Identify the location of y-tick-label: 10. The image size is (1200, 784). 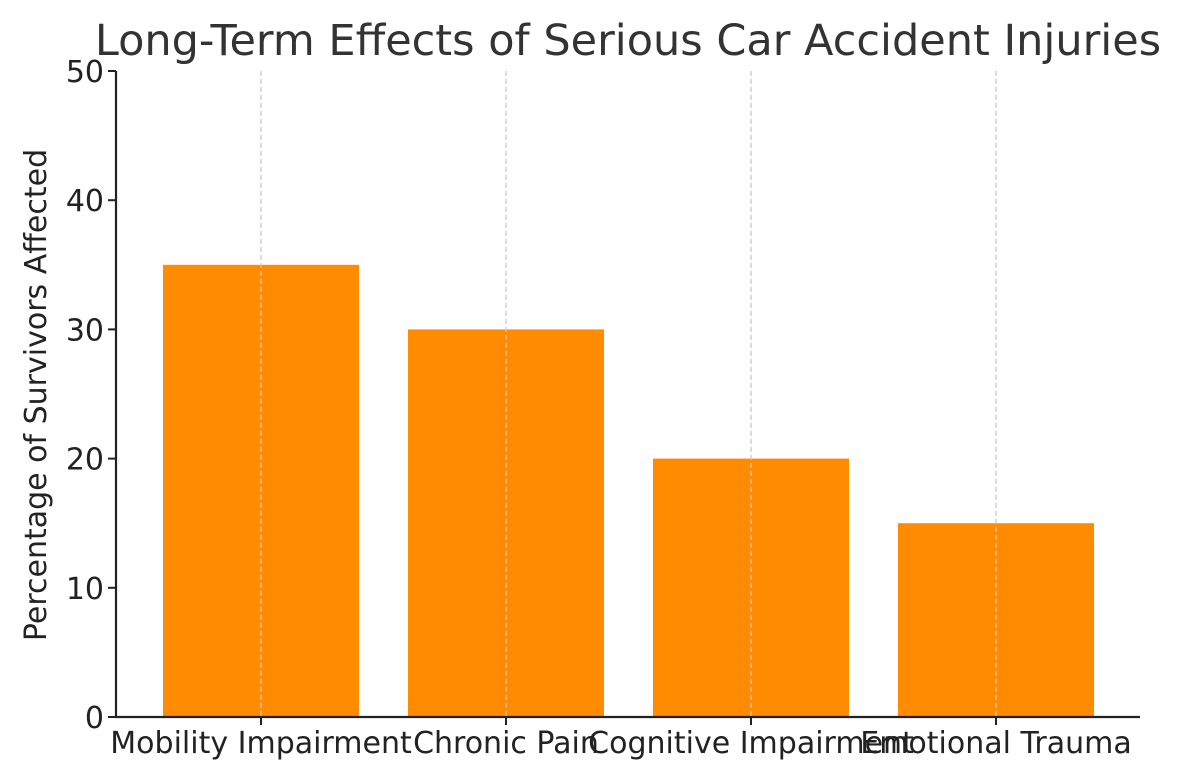
(85, 589).